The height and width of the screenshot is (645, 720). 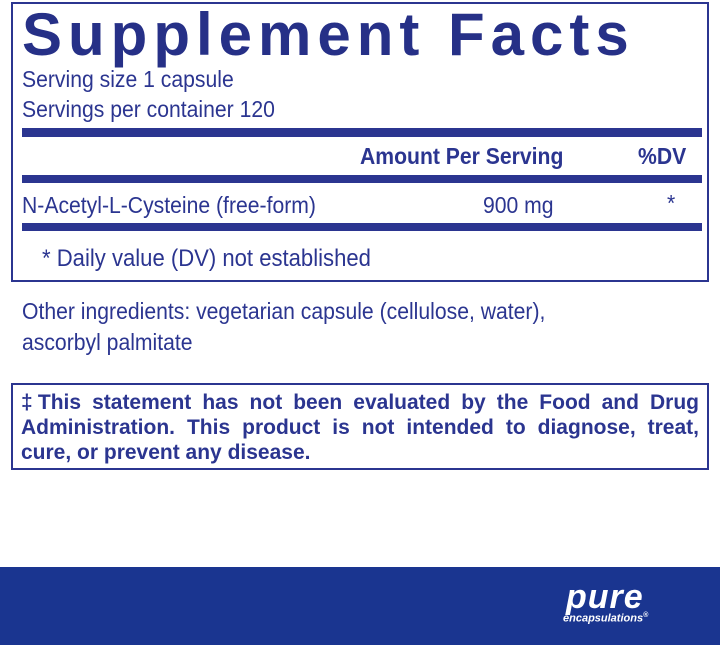 I want to click on other-ingredients-line-2: ascorbyl palmitate, so click(x=107, y=342).